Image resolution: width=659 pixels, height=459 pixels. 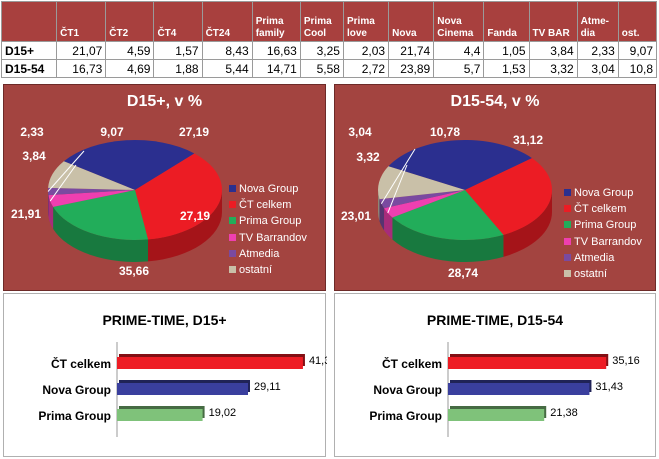 I want to click on table-cell: 4,69, so click(x=130, y=68).